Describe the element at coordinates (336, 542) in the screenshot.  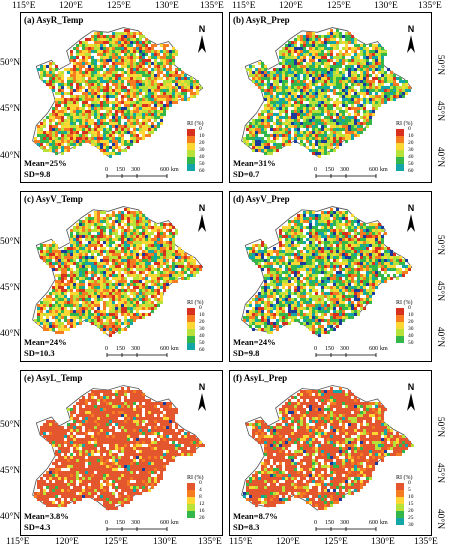
I see `bottom-tick: 125°E` at that location.